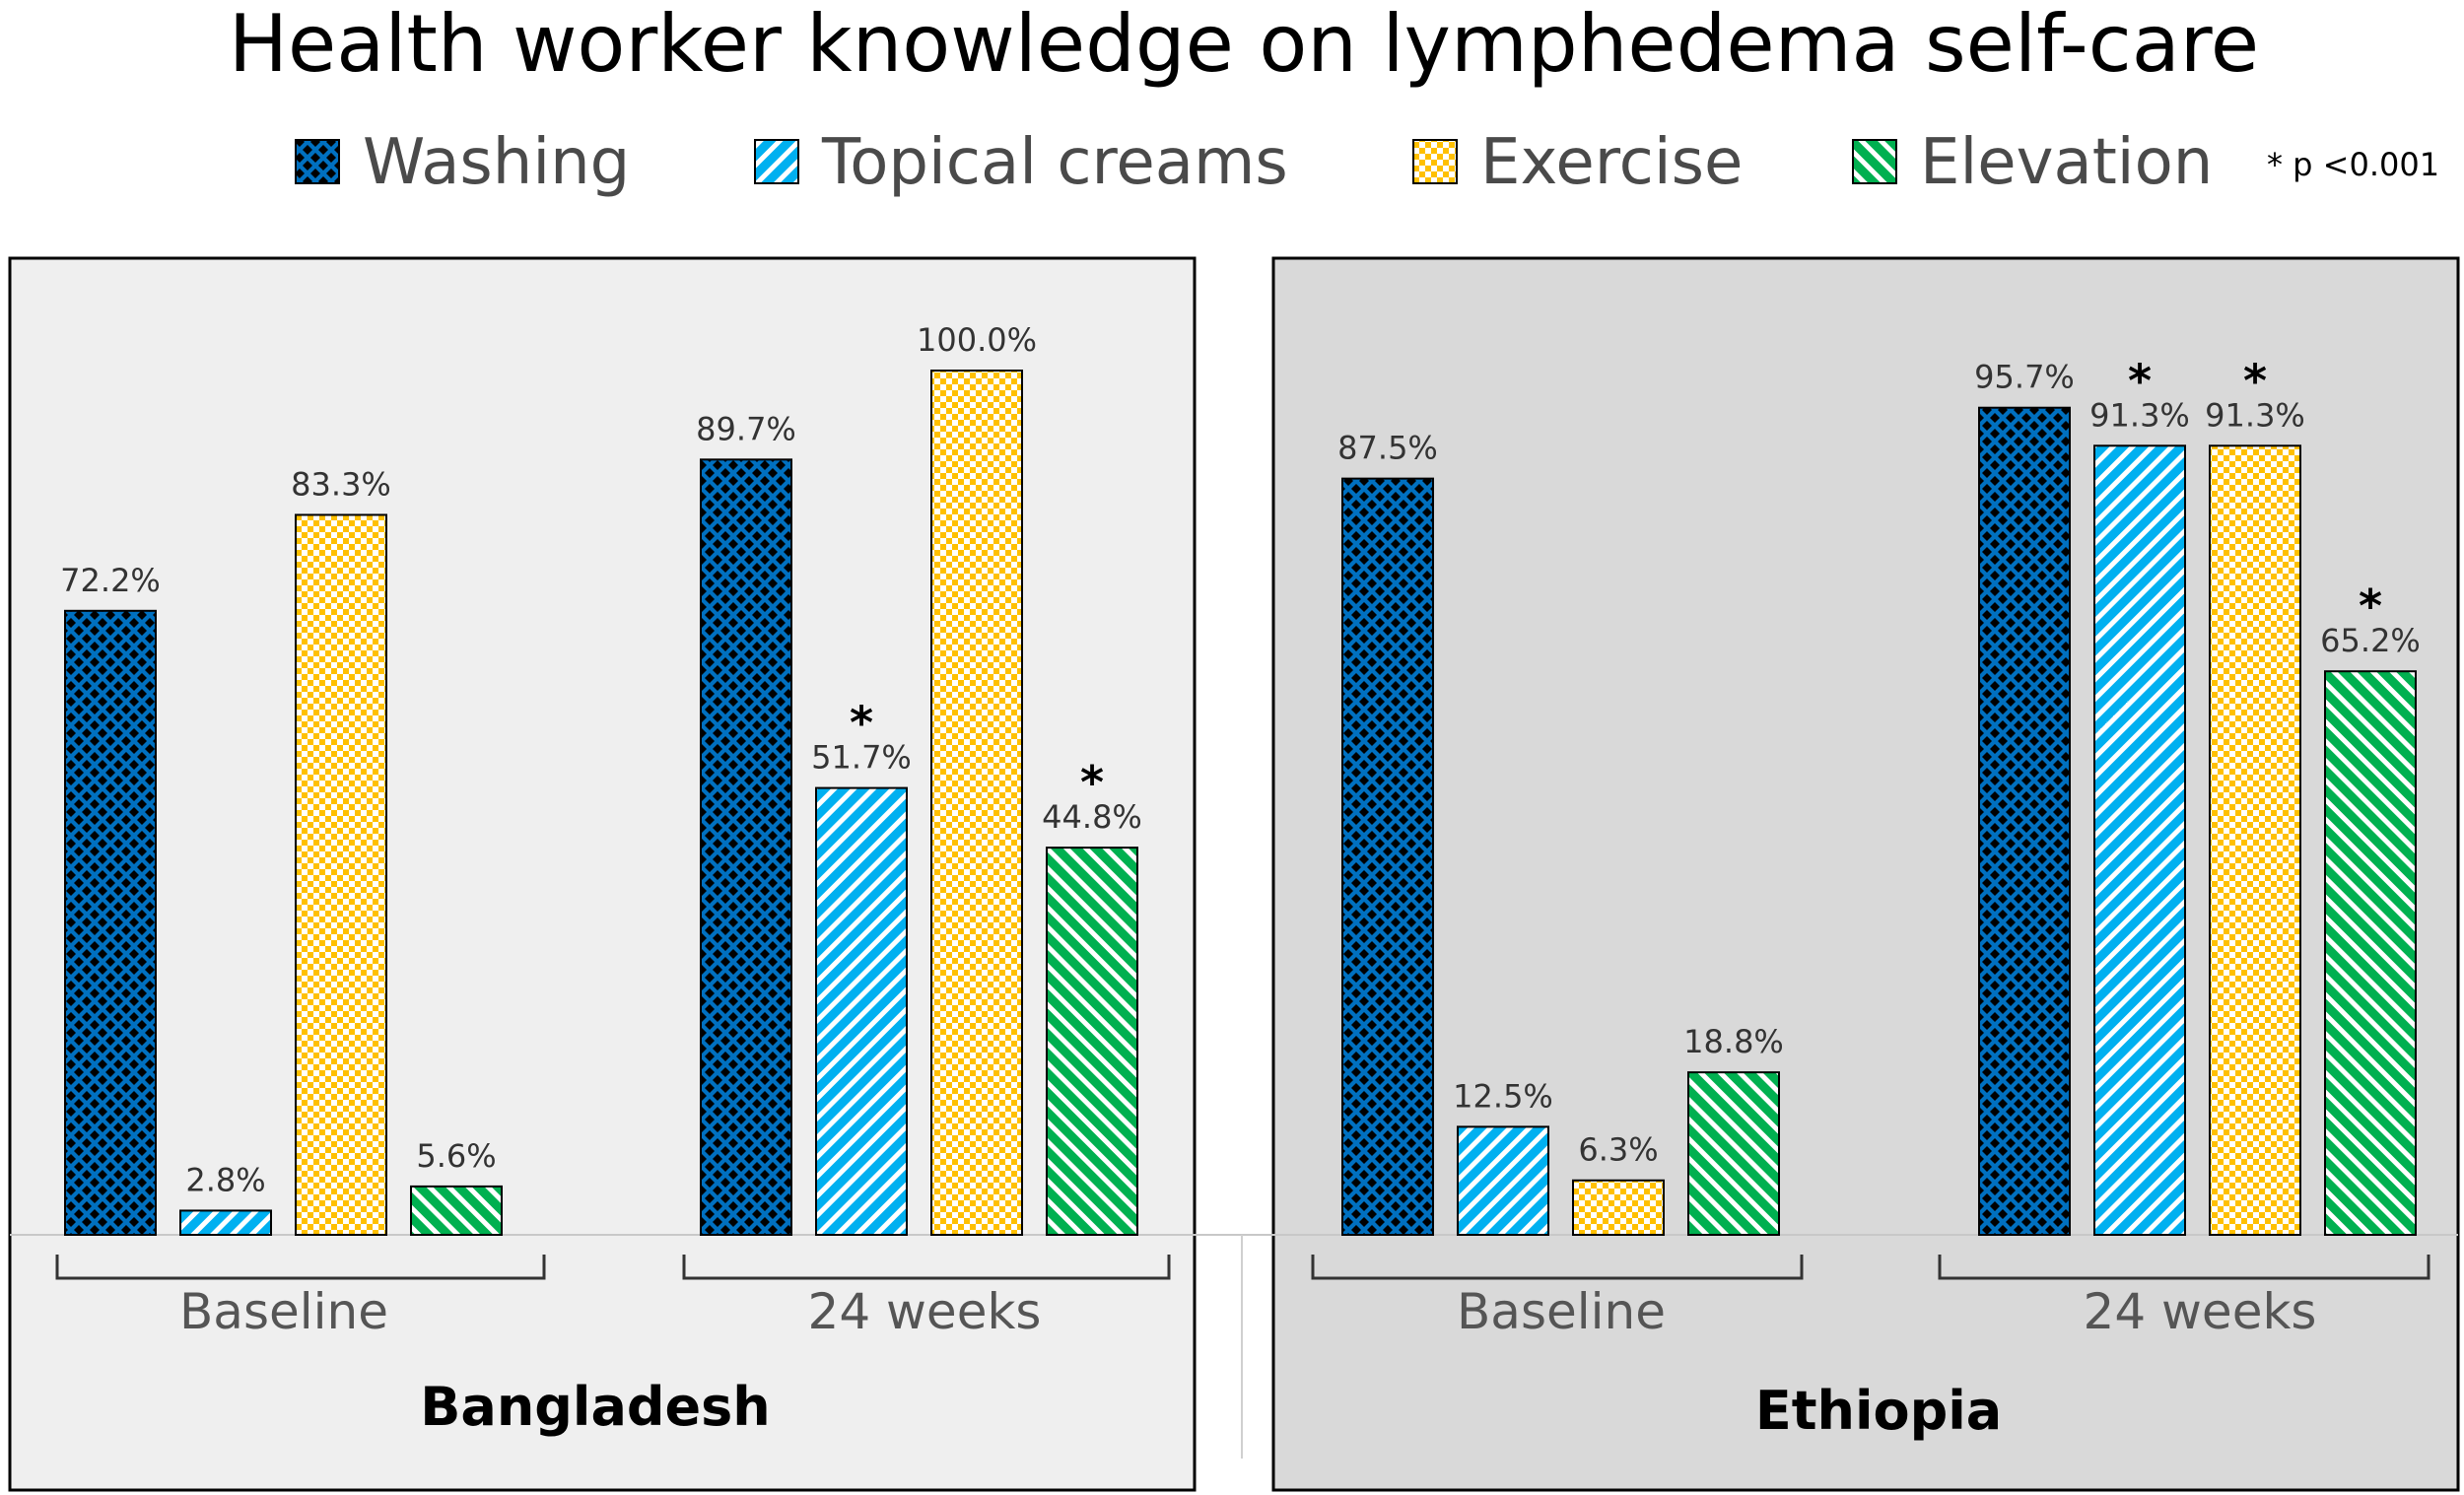  Describe the element at coordinates (341, 874) in the screenshot. I see `bar-bangladesh-baseline-exercise` at that location.